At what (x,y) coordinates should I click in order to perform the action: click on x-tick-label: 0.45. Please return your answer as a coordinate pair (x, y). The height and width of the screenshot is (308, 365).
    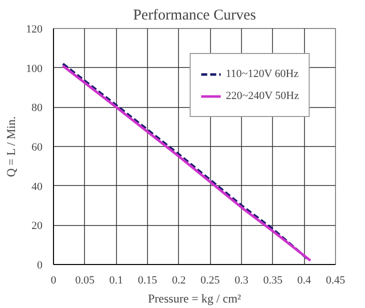
    Looking at the image, I should click on (336, 280).